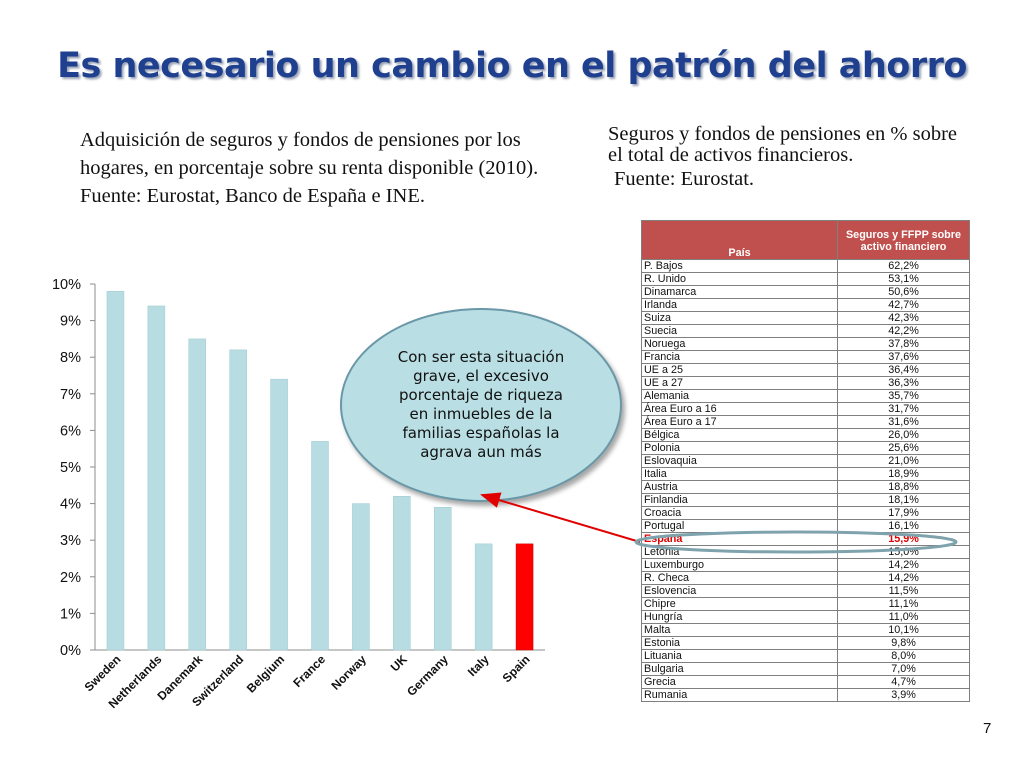 The height and width of the screenshot is (768, 1024). I want to click on table-caption-line2: el total de activos financieros., so click(731, 155).